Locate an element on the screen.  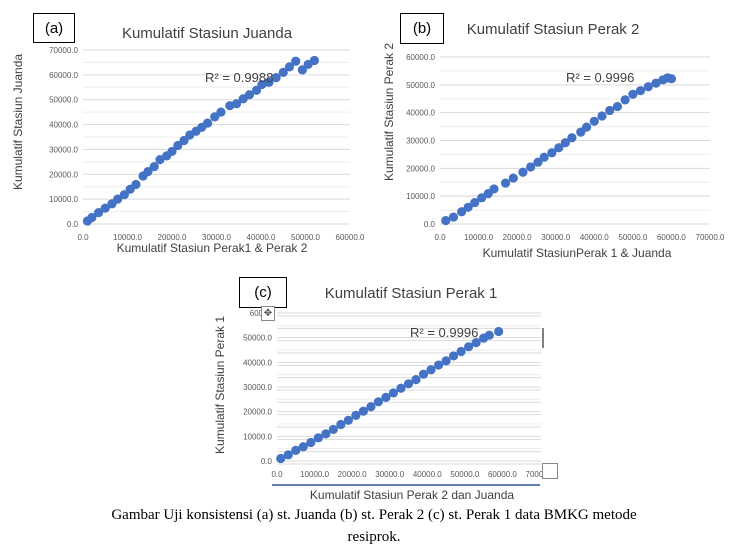
chart-b-points is located at coordinates (559, 149).